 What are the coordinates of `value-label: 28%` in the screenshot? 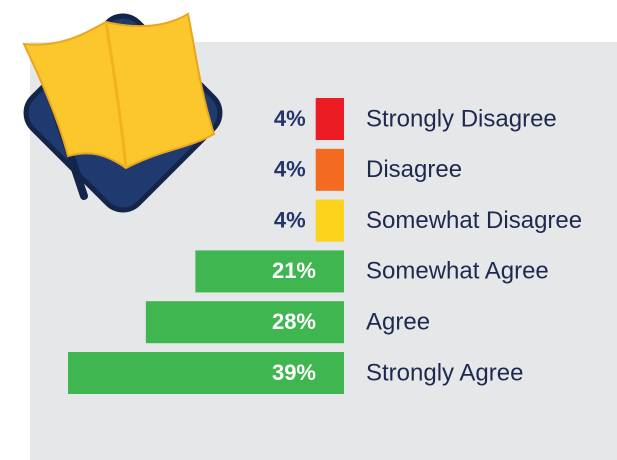 It's located at (294, 321).